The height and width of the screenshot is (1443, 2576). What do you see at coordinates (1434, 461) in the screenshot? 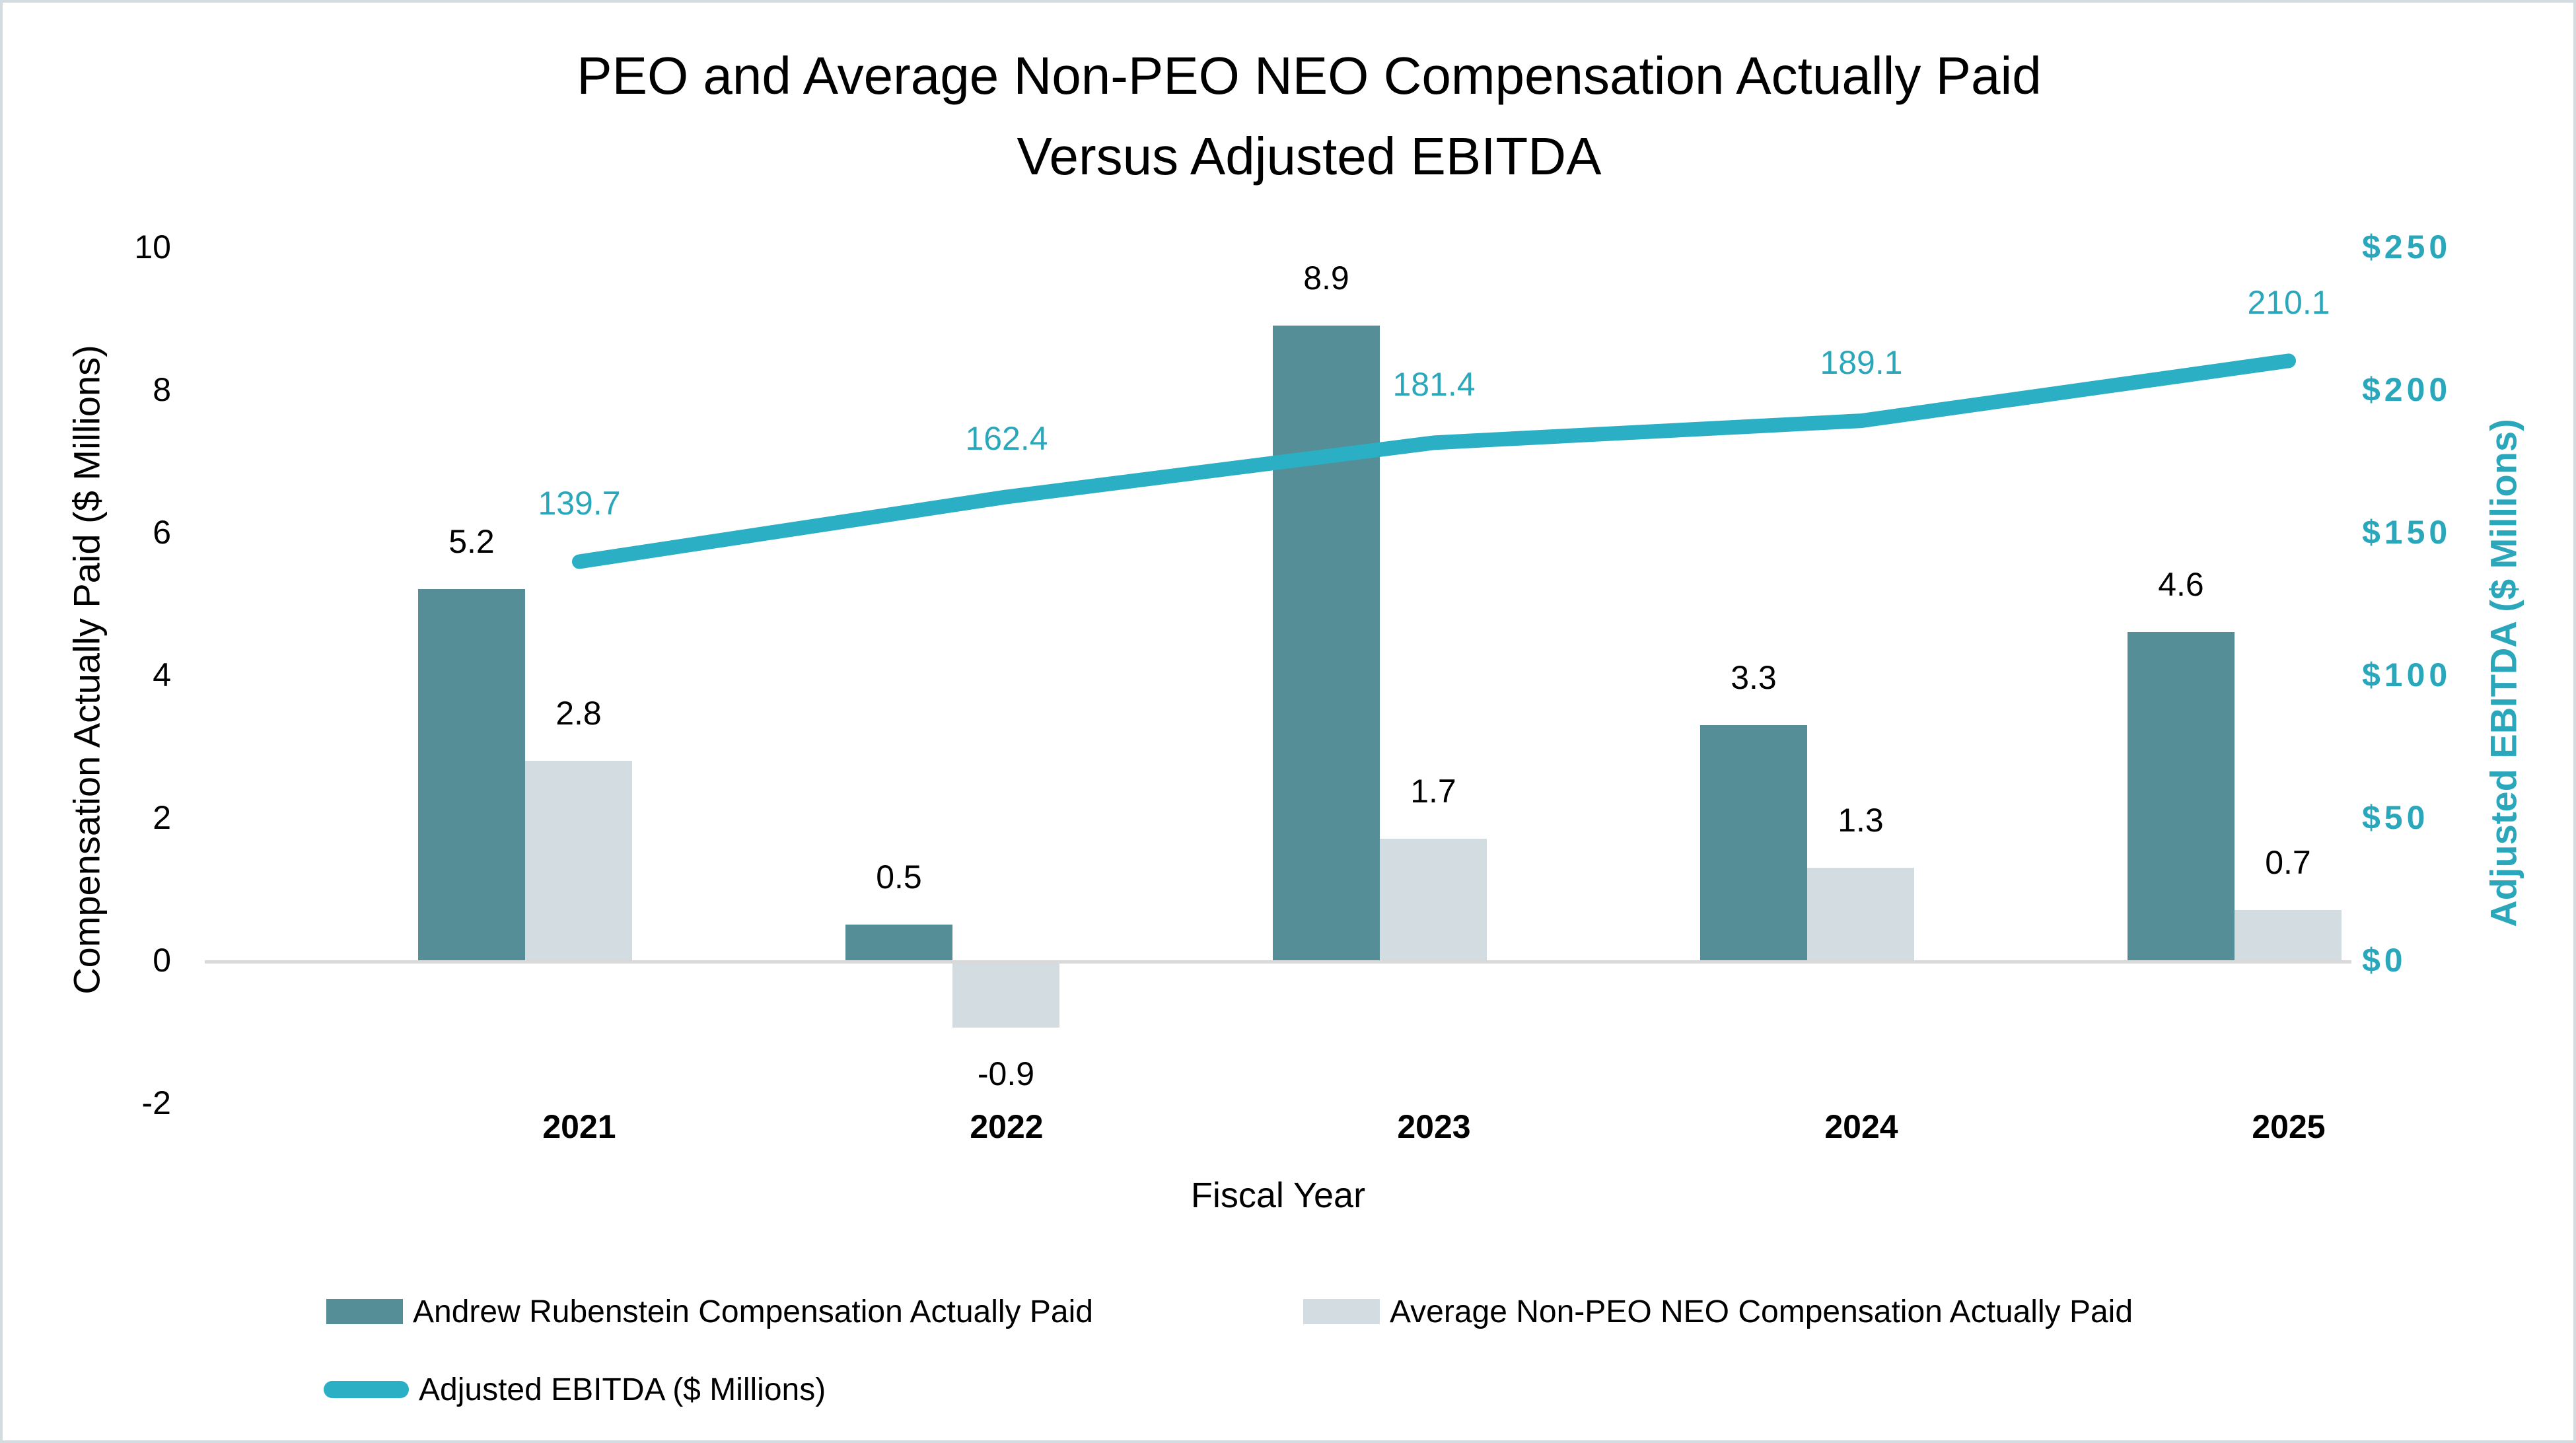
I see `ebitda-line` at bounding box center [1434, 461].